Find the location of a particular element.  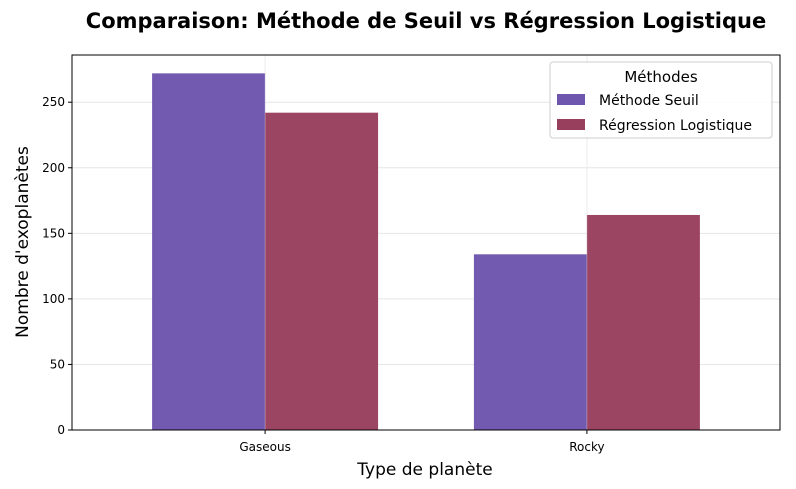

x-axis-label: Type de planète is located at coordinates (424, 470).